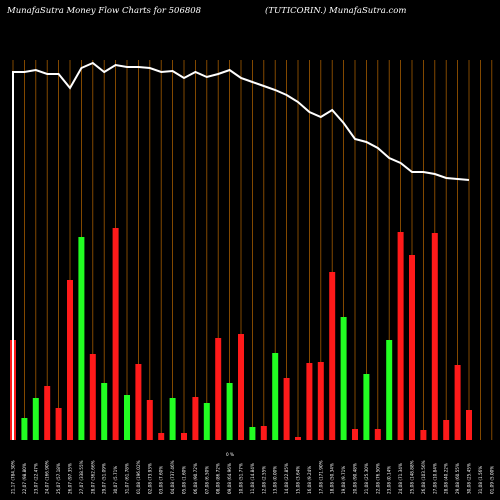  Describe the element at coordinates (389, 480) in the screenshot. I see `x-tick-label: 23,08 (0.14%` at that location.